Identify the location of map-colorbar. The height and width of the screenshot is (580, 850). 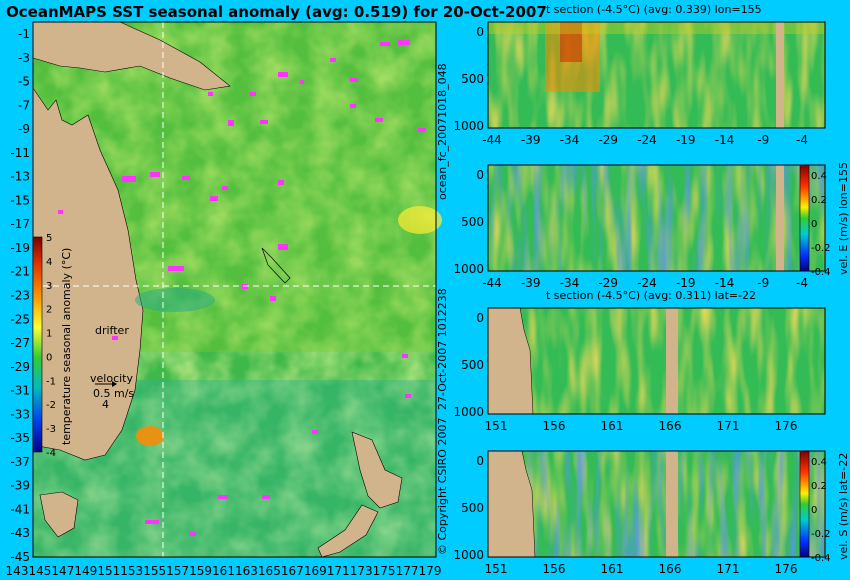
(37, 344).